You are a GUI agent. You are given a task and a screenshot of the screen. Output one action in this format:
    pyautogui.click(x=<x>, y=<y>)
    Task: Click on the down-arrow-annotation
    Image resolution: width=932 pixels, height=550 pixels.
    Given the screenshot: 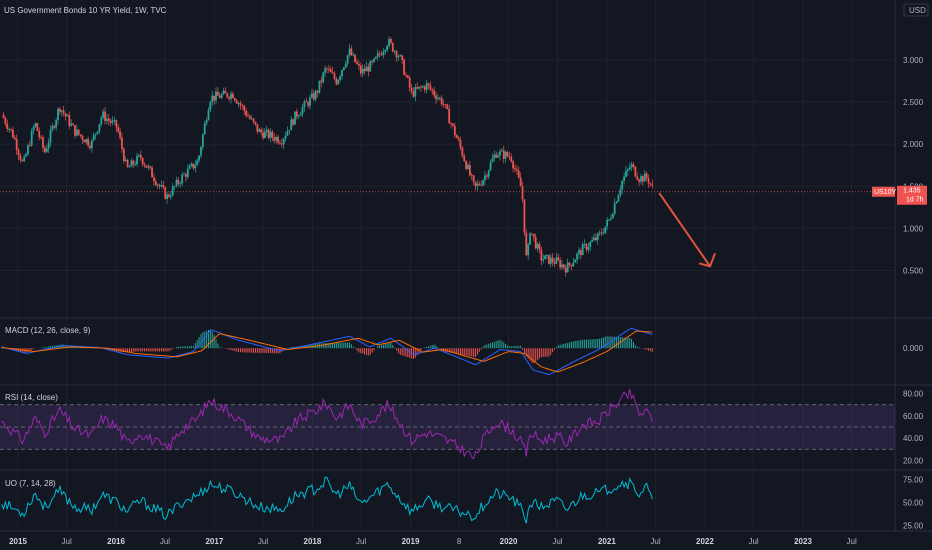 What is the action you would take?
    pyautogui.click(x=687, y=230)
    